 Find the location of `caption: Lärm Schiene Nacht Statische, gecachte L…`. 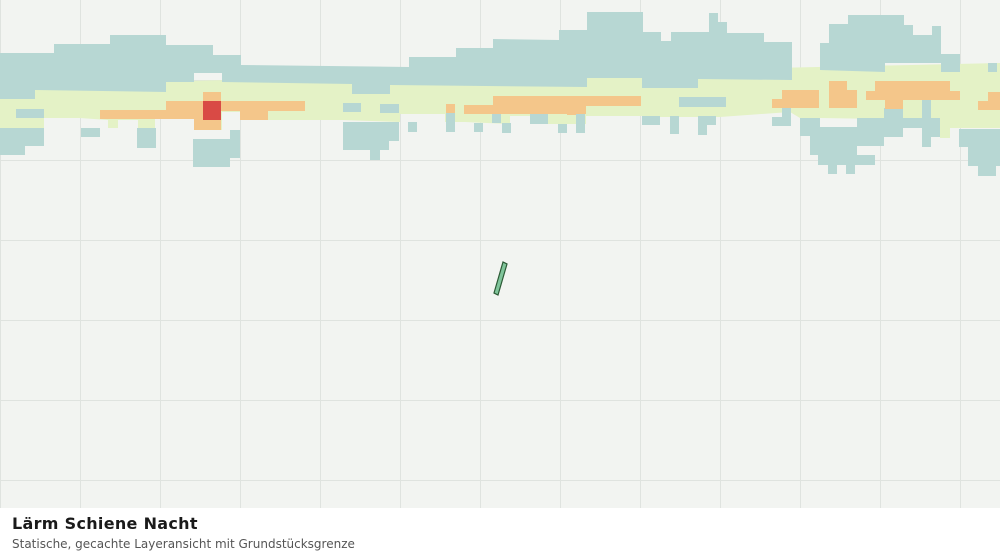

caption: Lärm Schiene Nacht Statische, gecachte L… is located at coordinates (500, 534).